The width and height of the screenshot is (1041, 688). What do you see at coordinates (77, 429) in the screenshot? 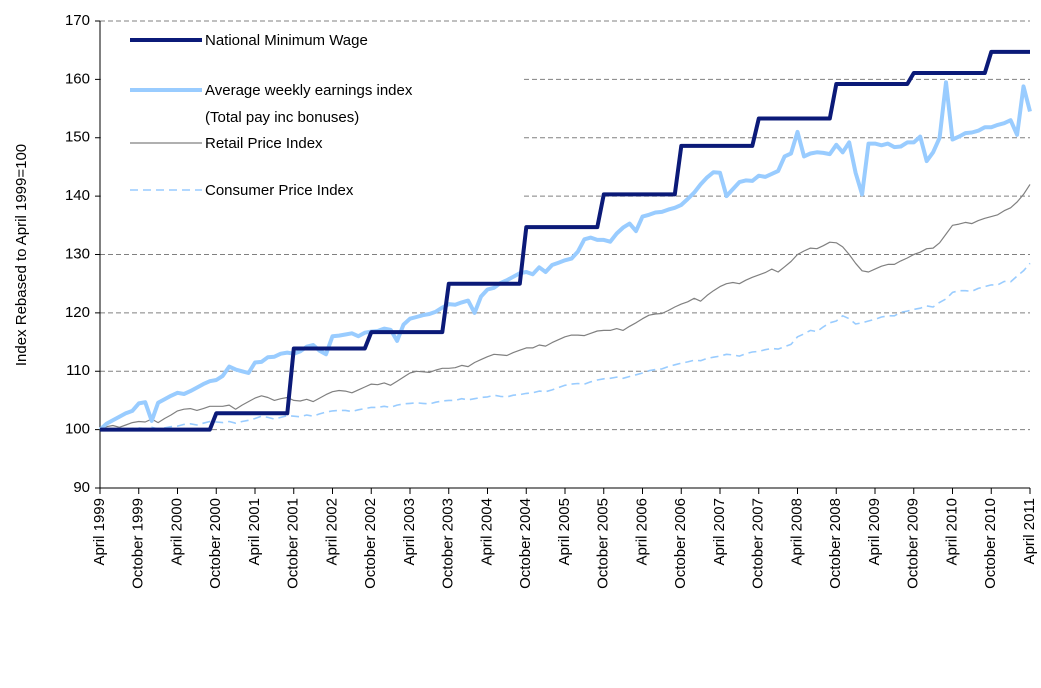
I see `y-tick-label: 100` at bounding box center [77, 429].